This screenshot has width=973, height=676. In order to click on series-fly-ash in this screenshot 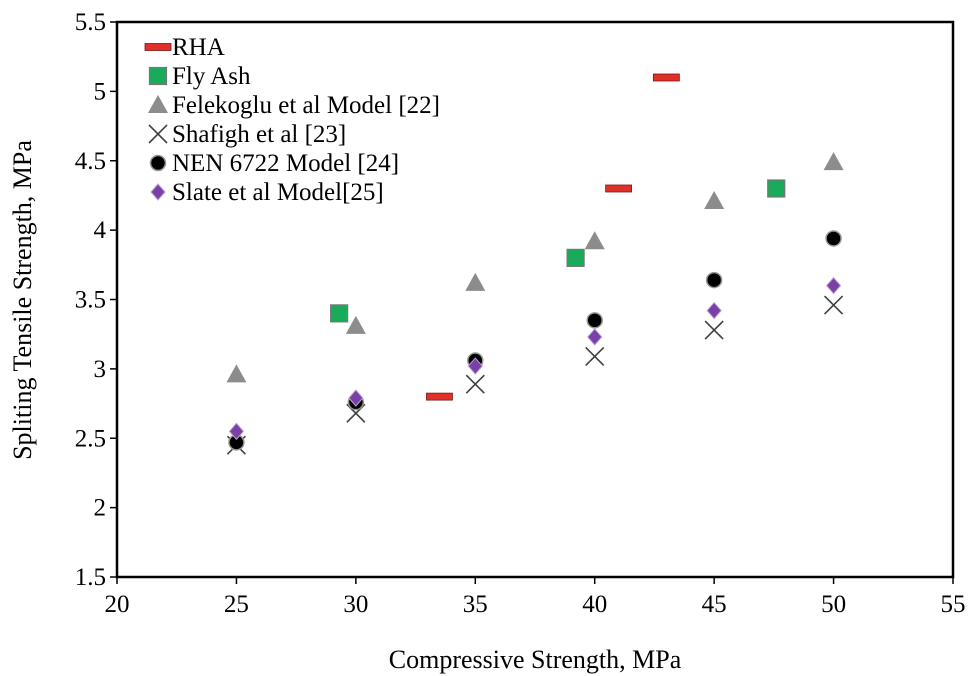, I will do `click(558, 251)`.